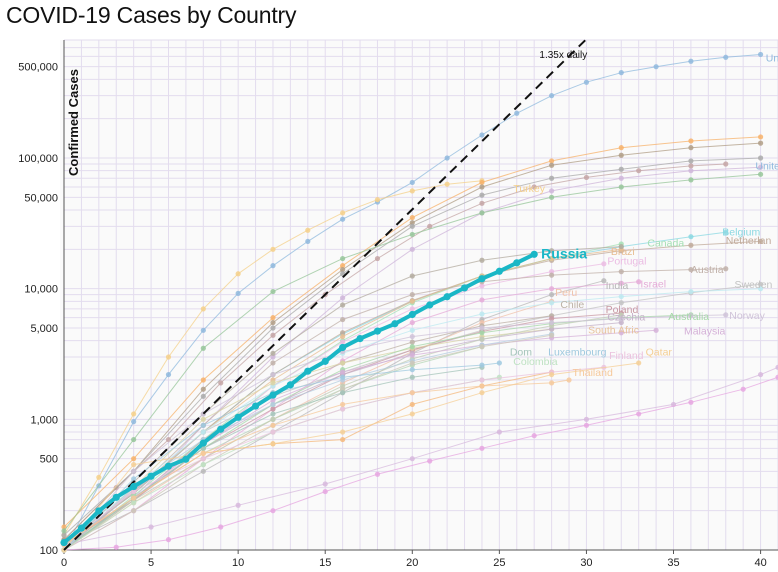  Describe the element at coordinates (535, 362) in the screenshot. I see `series-label: Colombia` at that location.